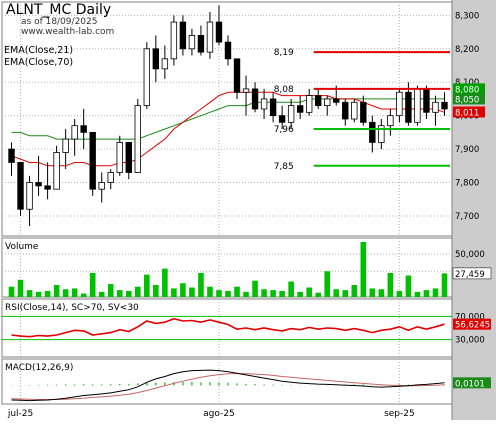  What do you see at coordinates (399, 414) in the screenshot?
I see `x-tick-label: sep-25` at bounding box center [399, 414].